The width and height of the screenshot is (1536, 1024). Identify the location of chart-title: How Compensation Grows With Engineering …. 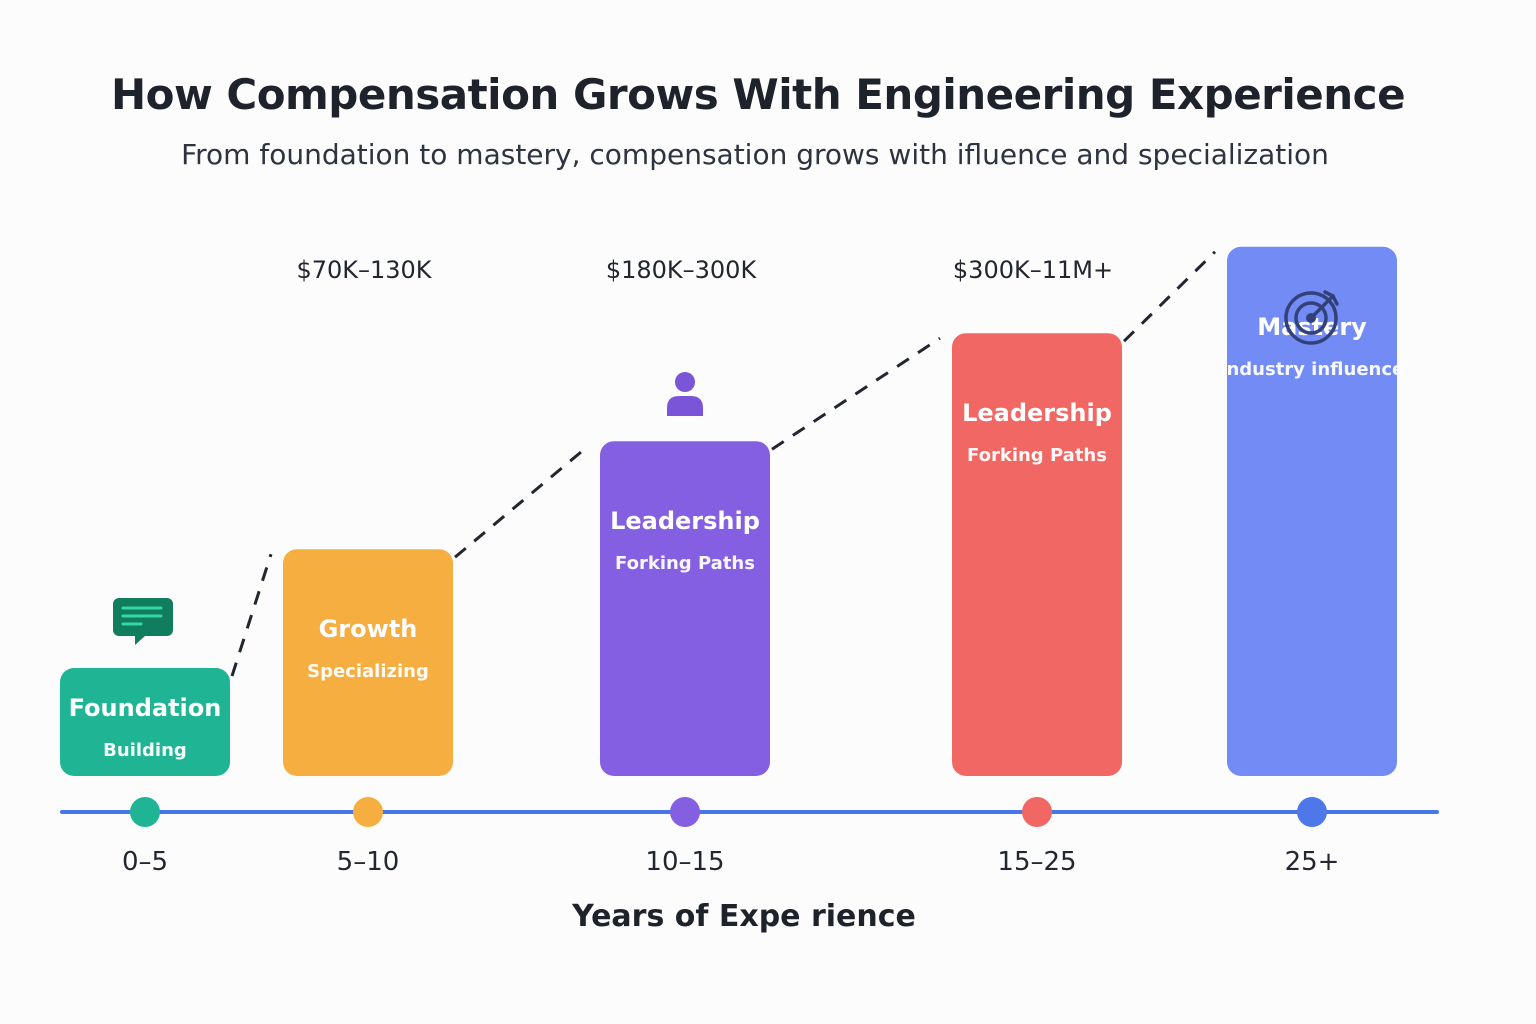
(758, 94).